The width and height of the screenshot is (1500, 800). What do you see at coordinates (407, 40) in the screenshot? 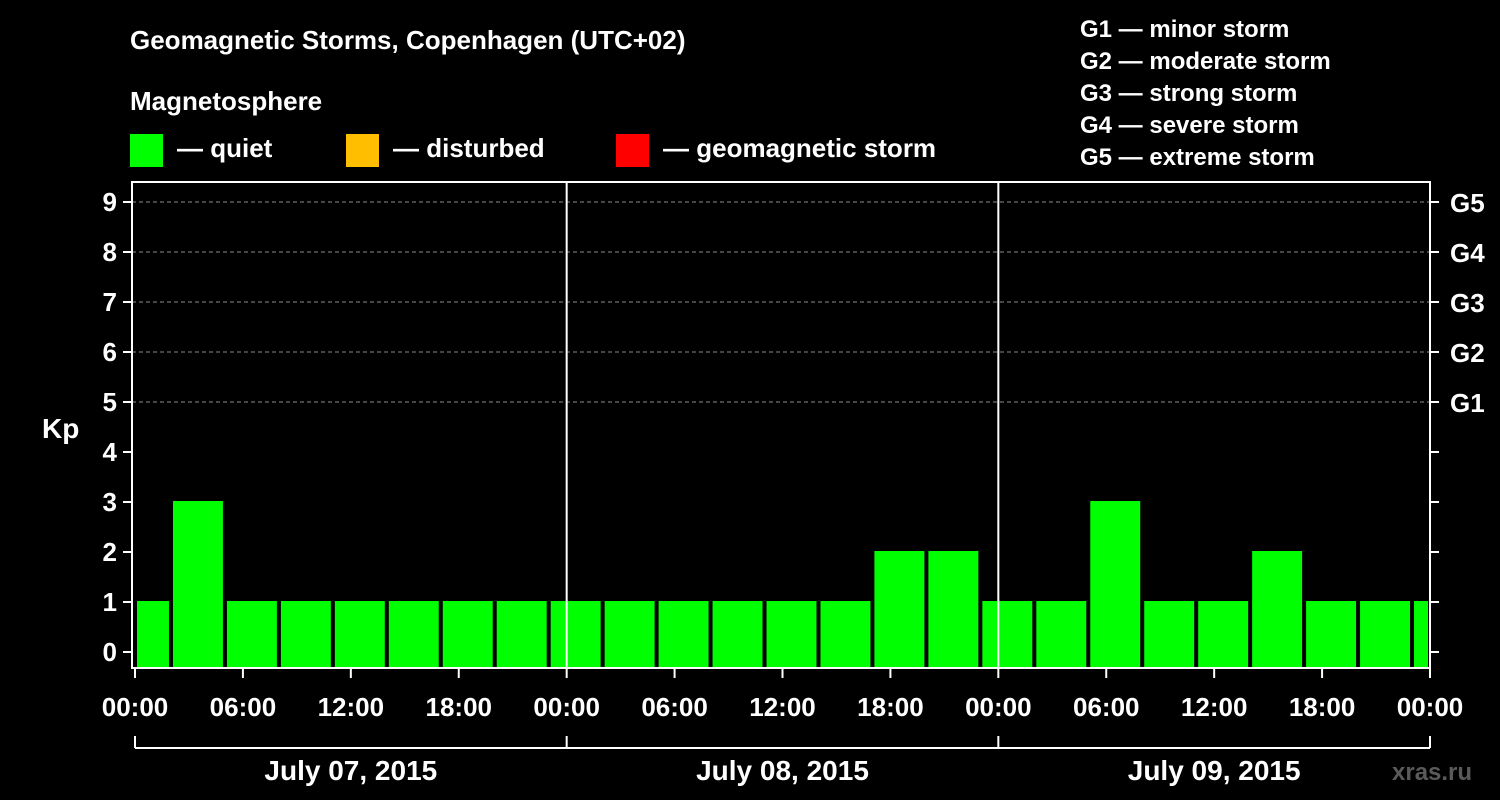
I see `chart-title: Geomagnetic Storms, Copenhagen (UTC+02)` at bounding box center [407, 40].